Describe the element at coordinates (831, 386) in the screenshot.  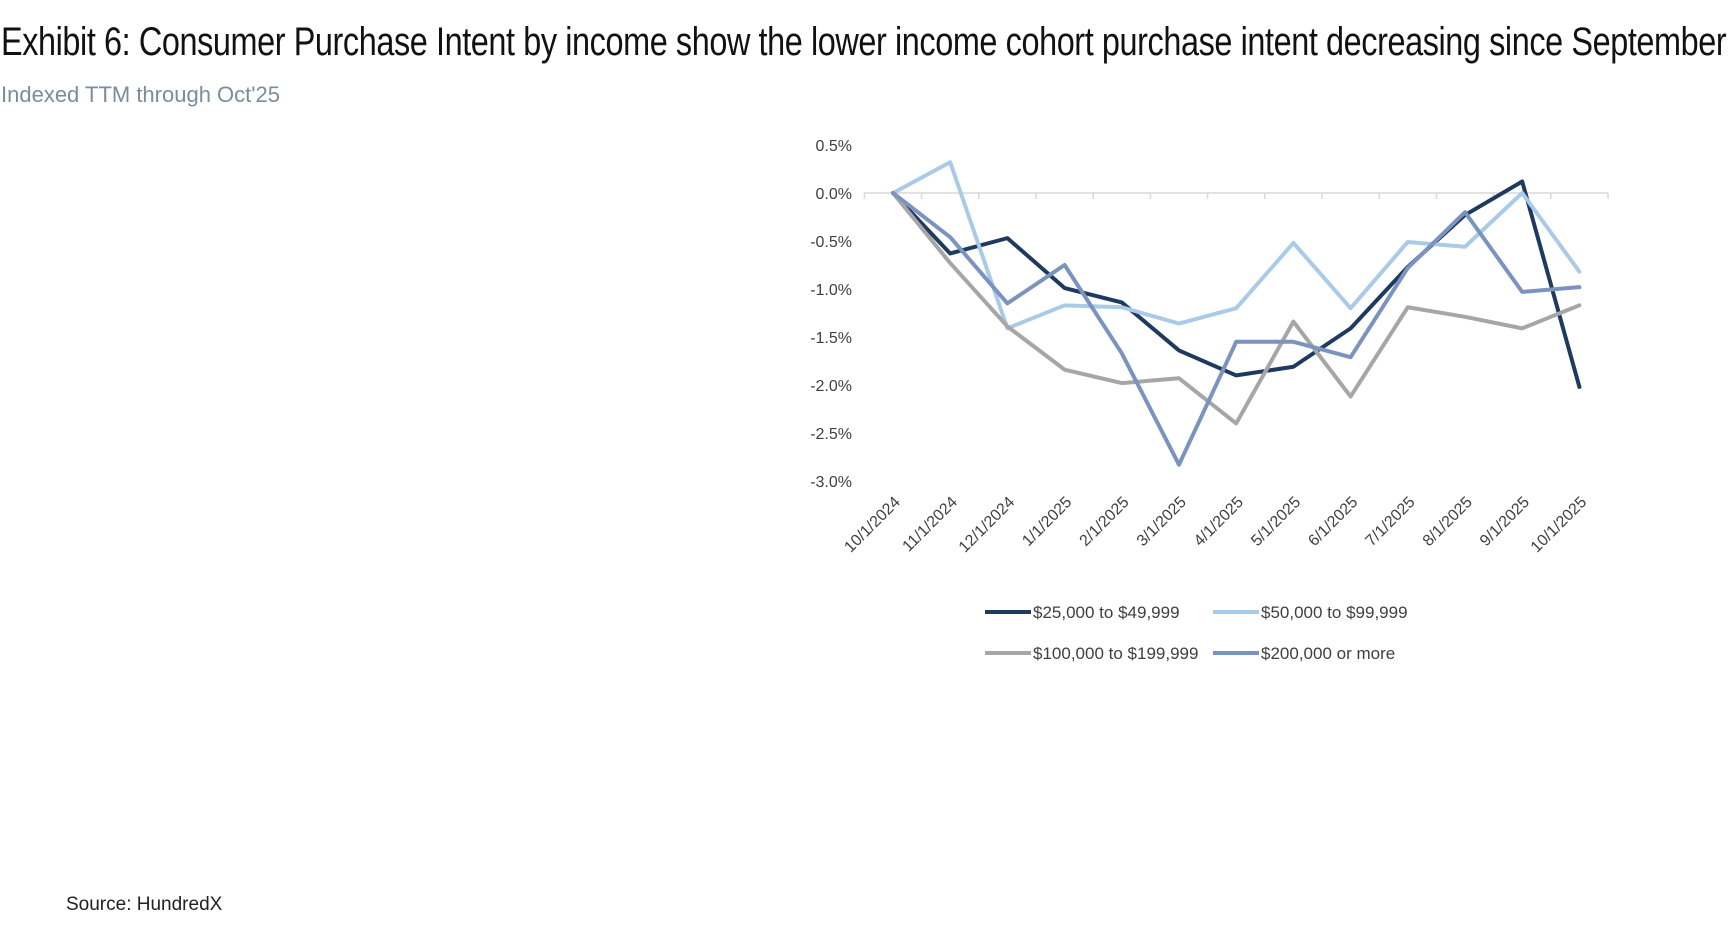
I see `y-tick-label: -2.0%` at that location.